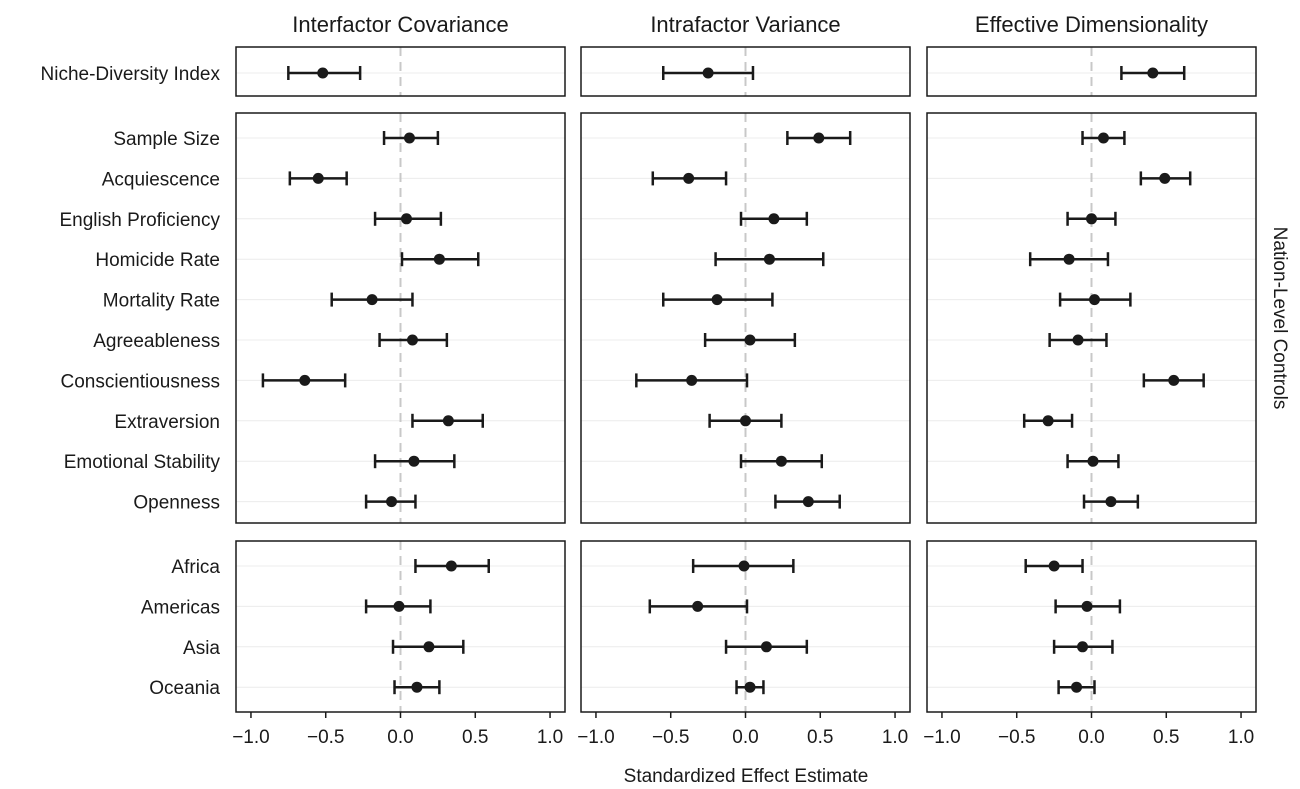  What do you see at coordinates (201, 648) in the screenshot?
I see `row-label: Asia` at bounding box center [201, 648].